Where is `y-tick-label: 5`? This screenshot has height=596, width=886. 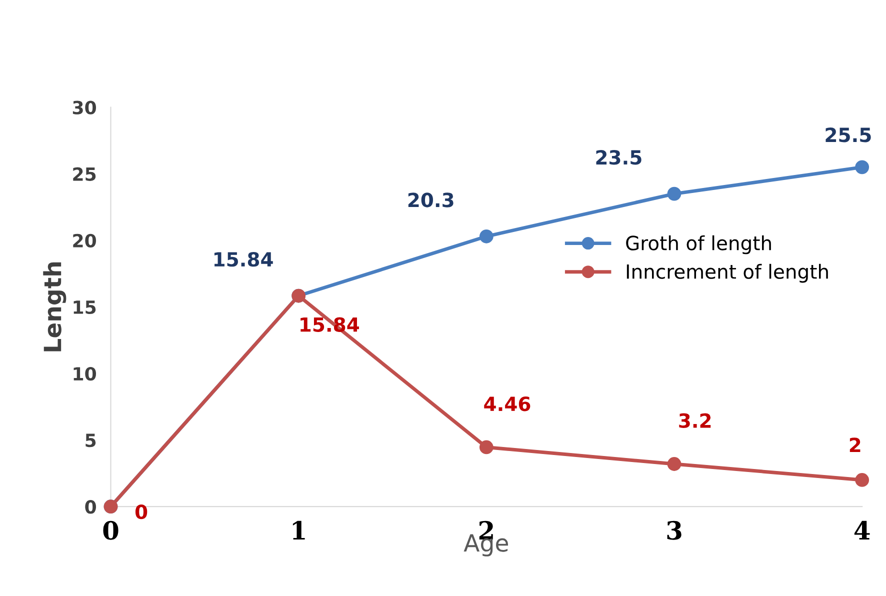
y-tick-label: 5 is located at coordinates (91, 441).